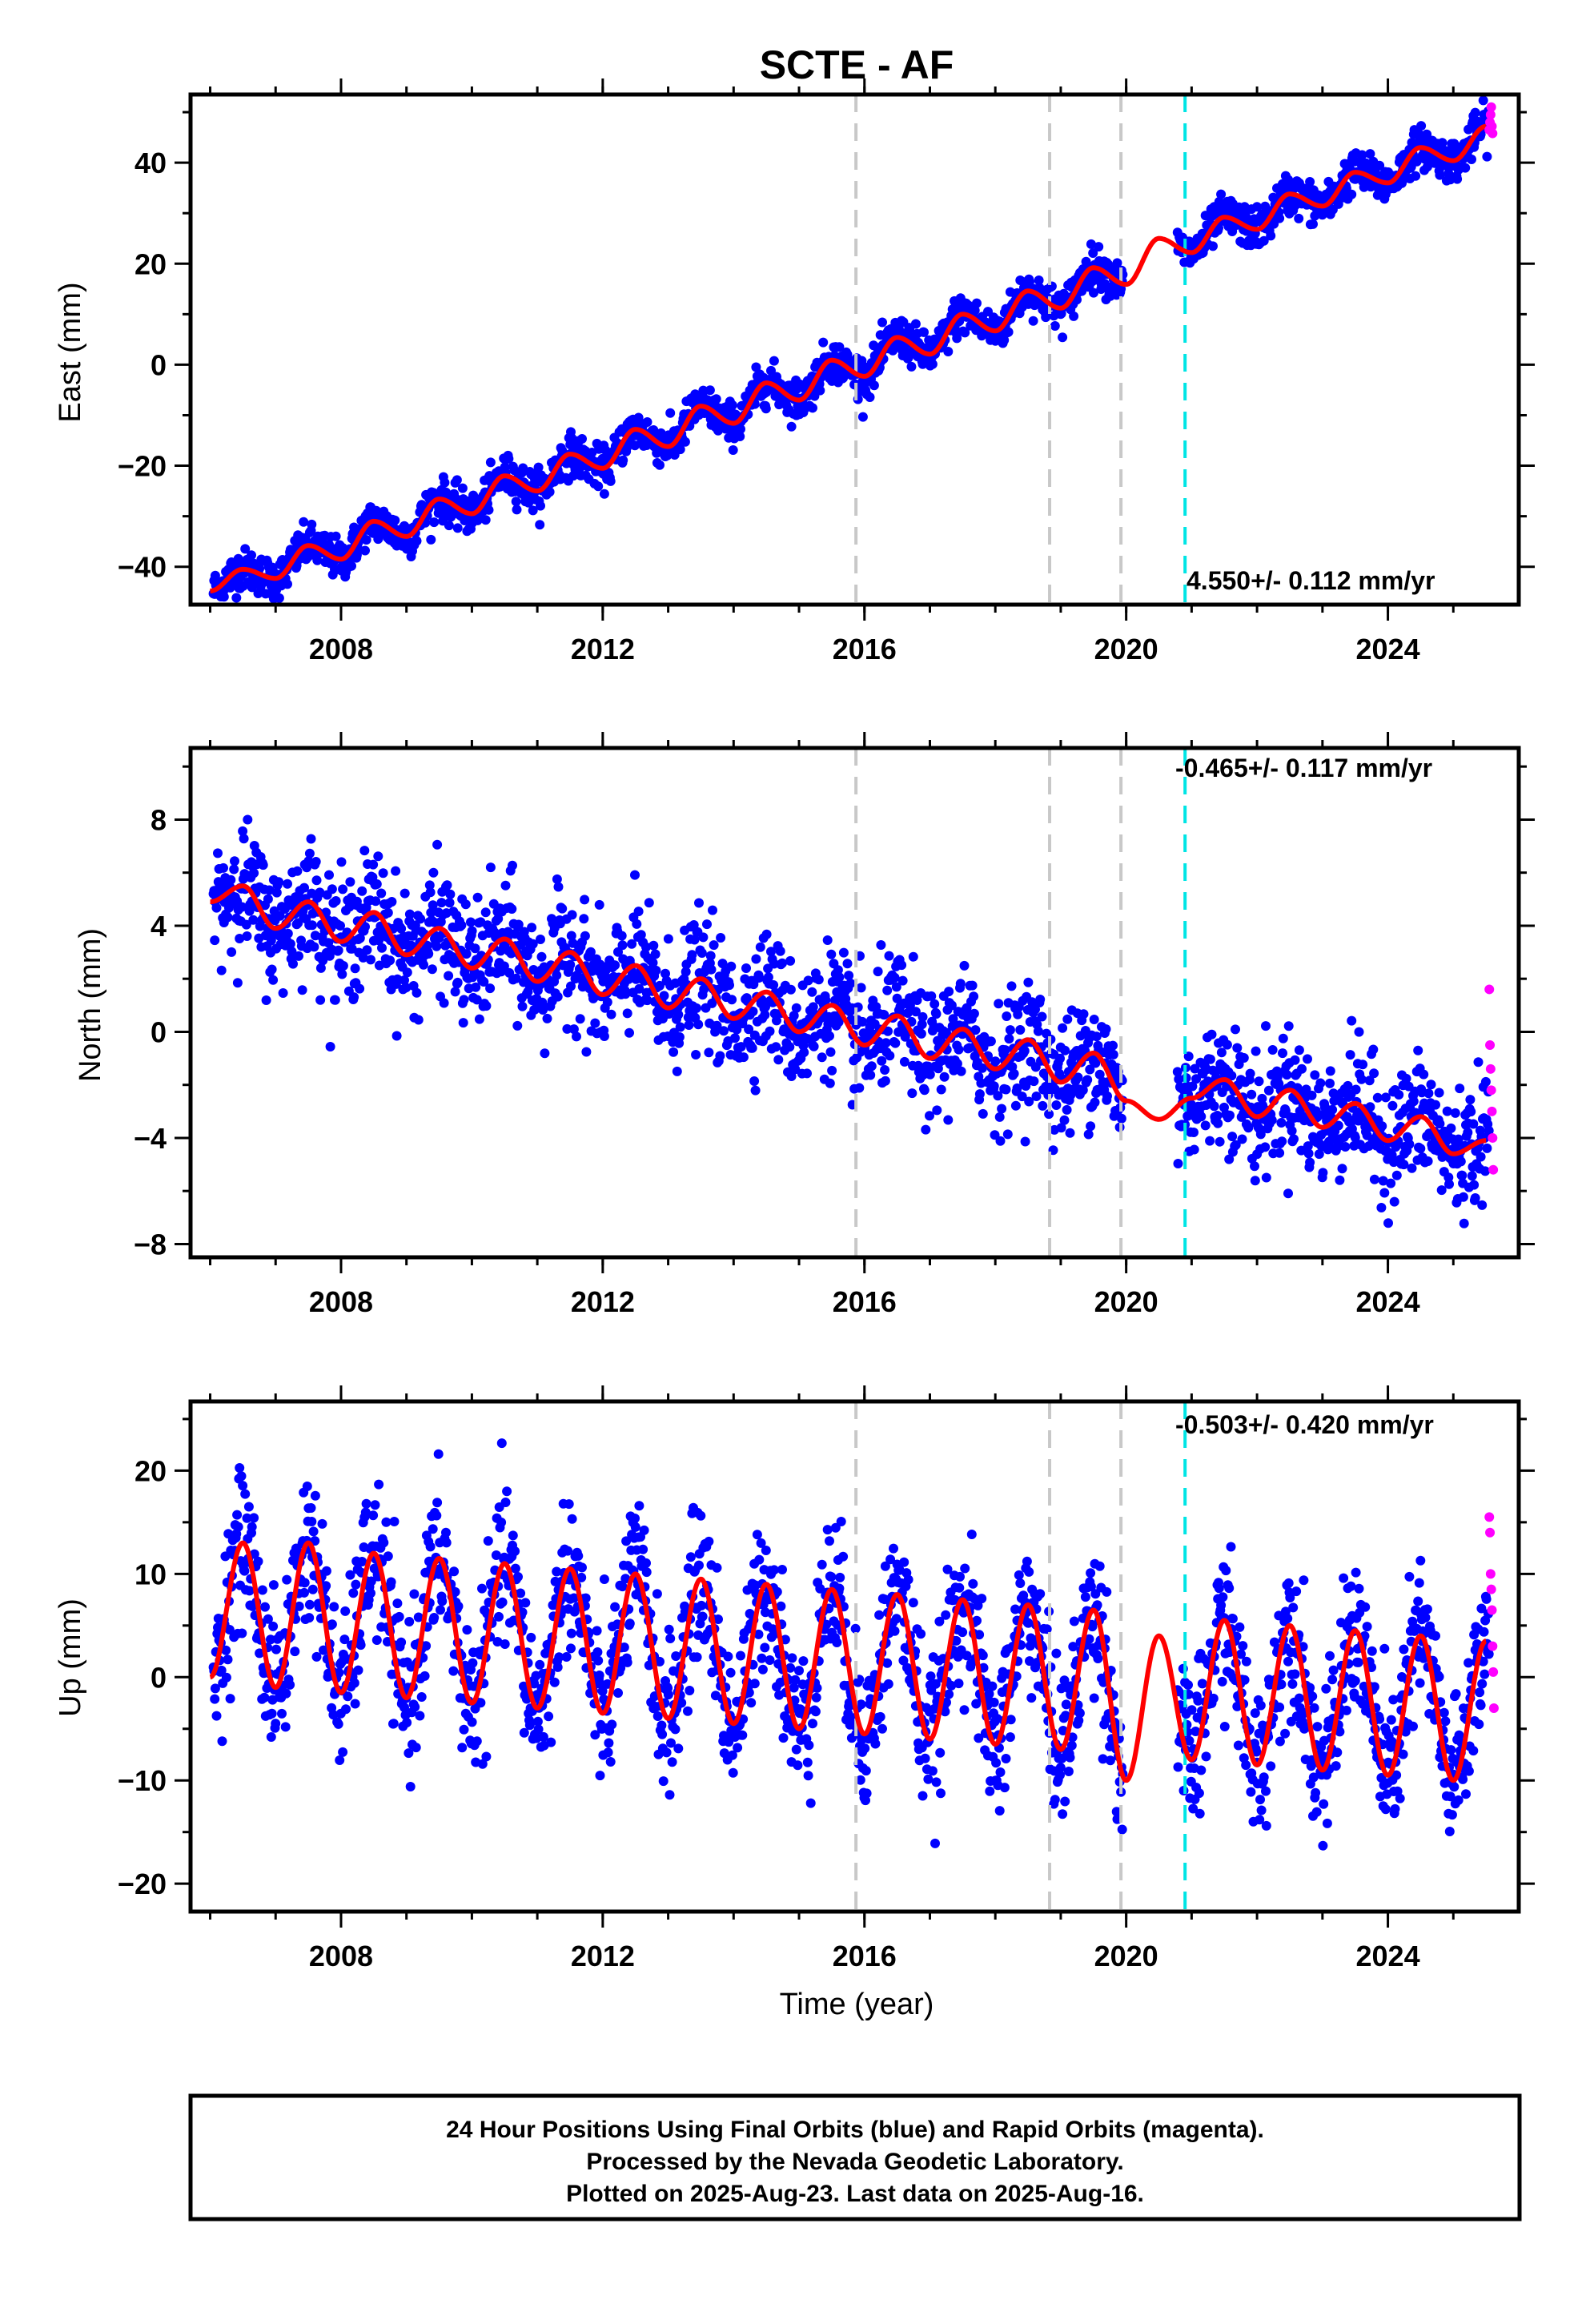  I want to click on east-x-tick-label: 2008, so click(341, 649).